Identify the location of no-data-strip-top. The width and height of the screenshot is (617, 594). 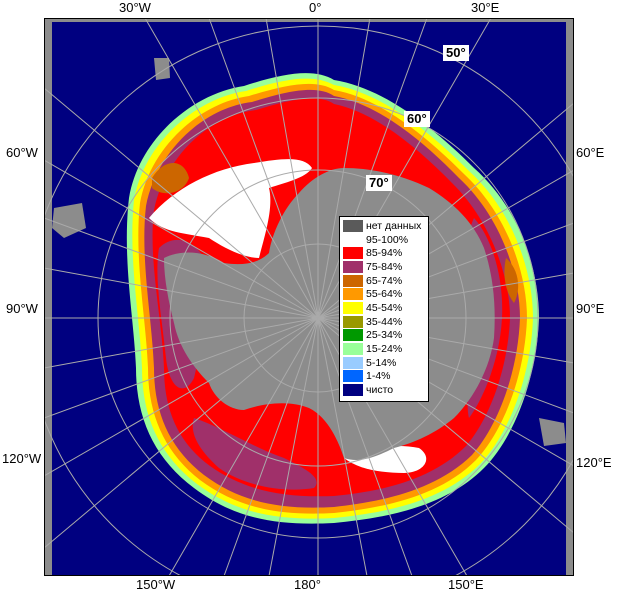
(309, 20).